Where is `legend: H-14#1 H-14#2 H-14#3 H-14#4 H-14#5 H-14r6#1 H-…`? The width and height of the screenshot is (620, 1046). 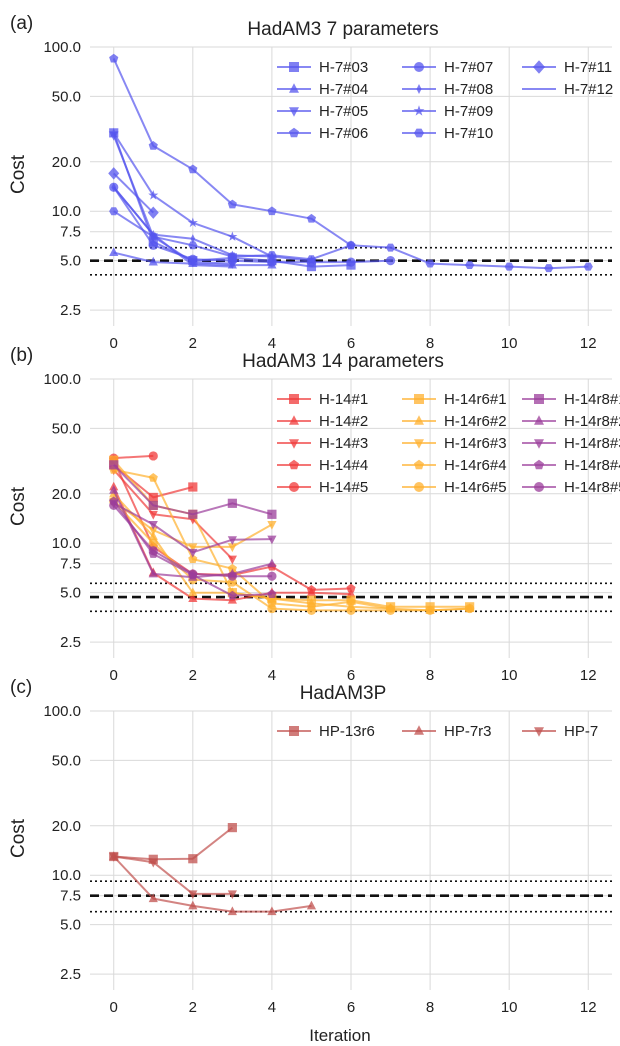 legend: H-14#1 H-14#2 H-14#3 H-14#4 H-14#5 H-14r6#1 H-… is located at coordinates (448, 443).